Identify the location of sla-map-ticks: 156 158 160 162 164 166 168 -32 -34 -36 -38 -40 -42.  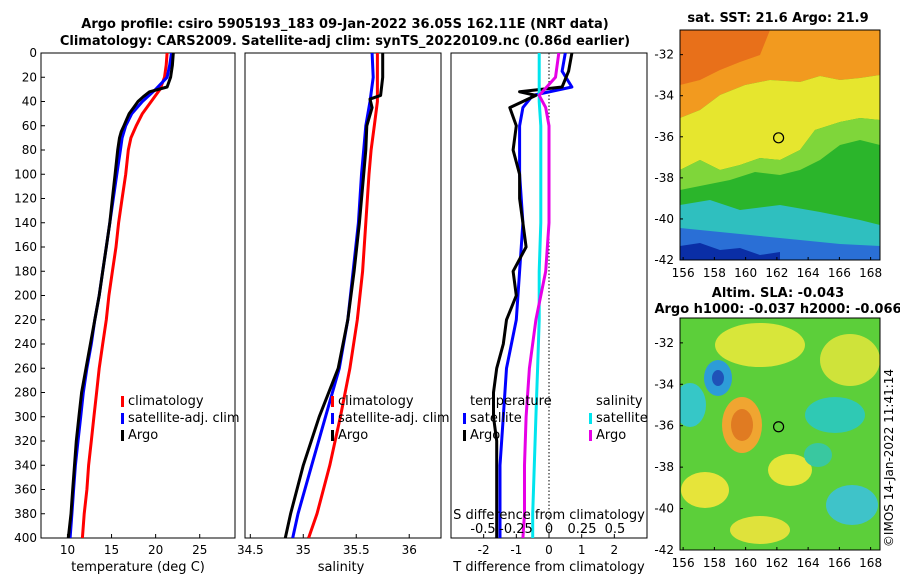
(768, 453).